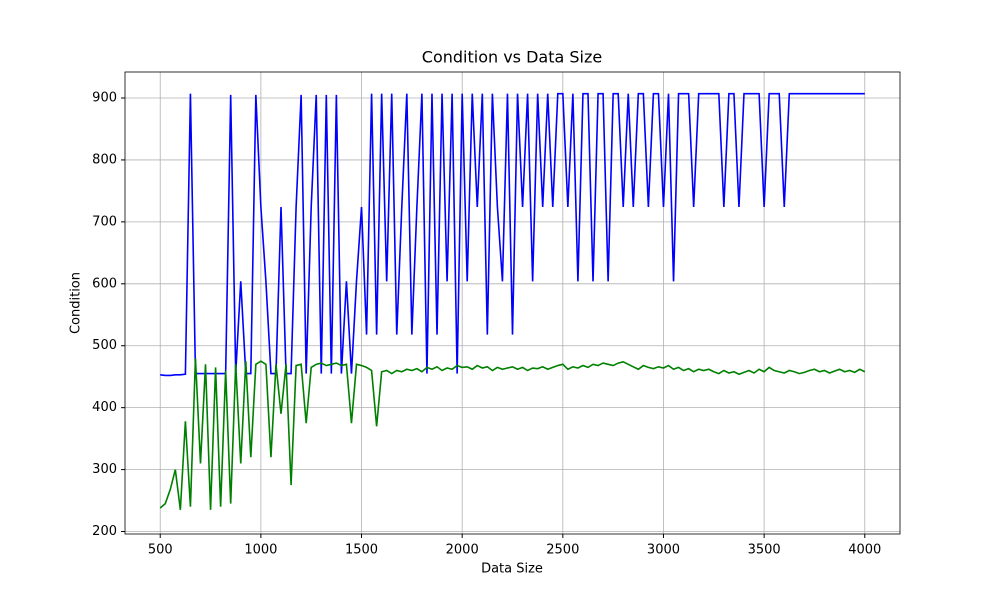 The height and width of the screenshot is (604, 1000). I want to click on x-tick-label: 2500, so click(562, 550).